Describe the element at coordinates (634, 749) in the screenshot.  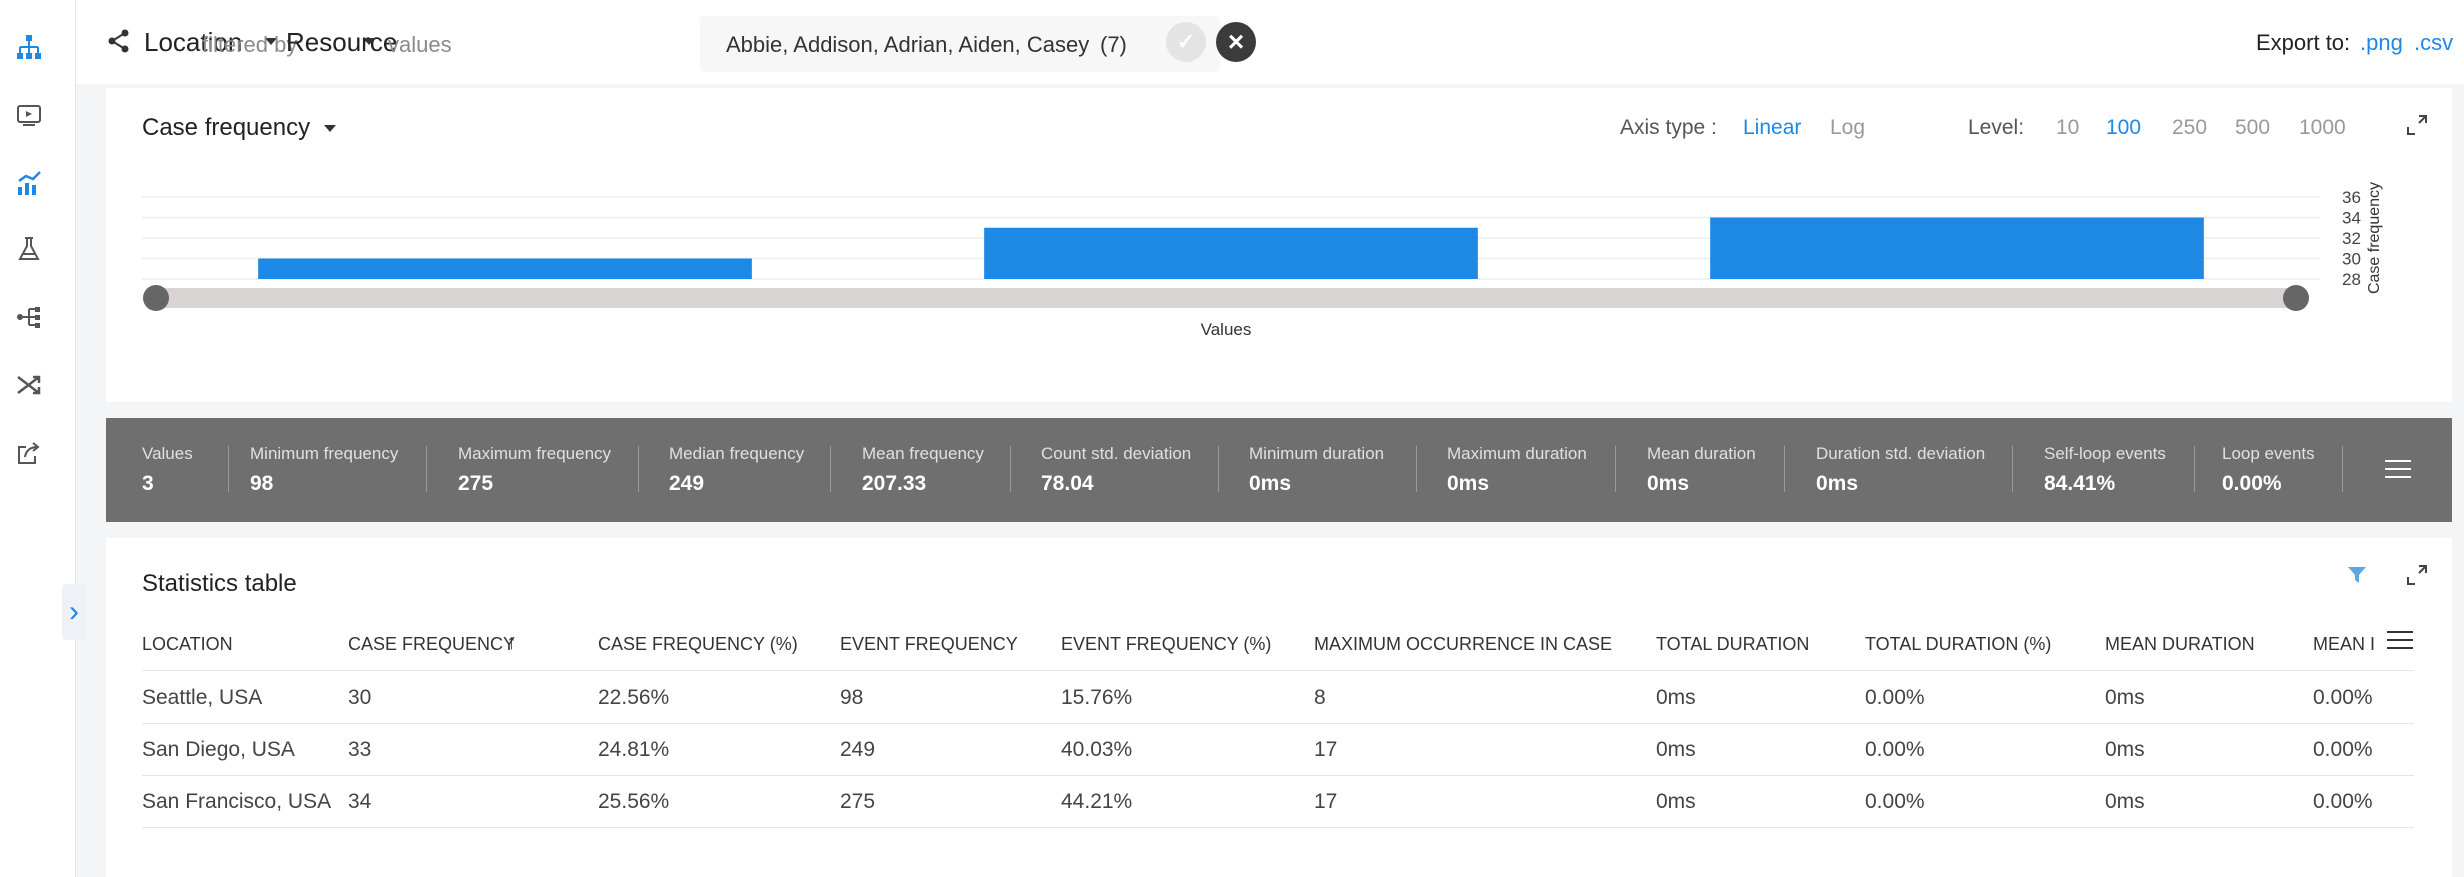
I see `table-cell: 24.81%` at that location.